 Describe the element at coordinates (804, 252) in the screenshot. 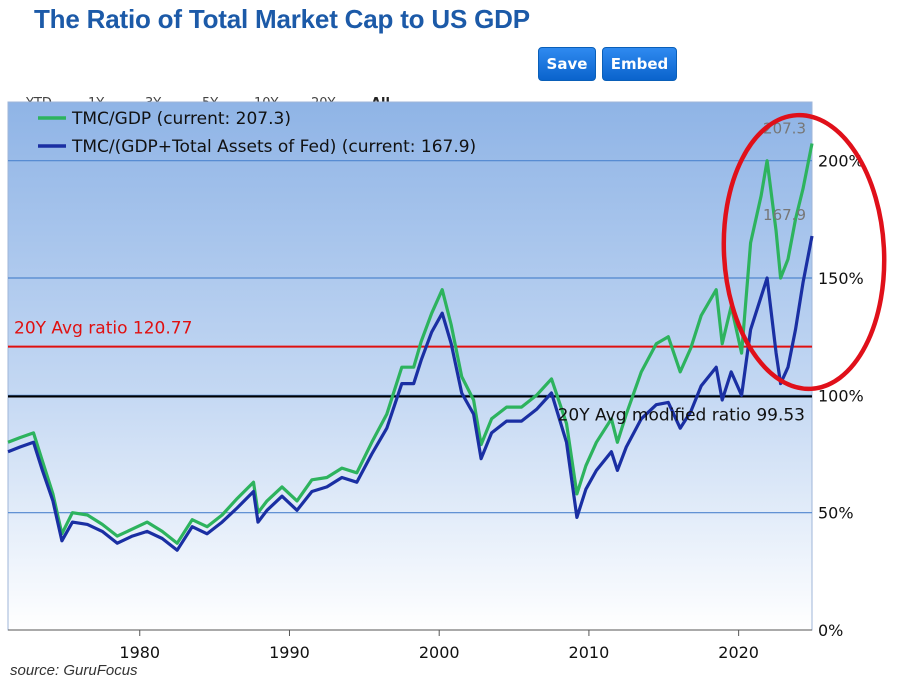

I see `highlight-ellipse` at that location.